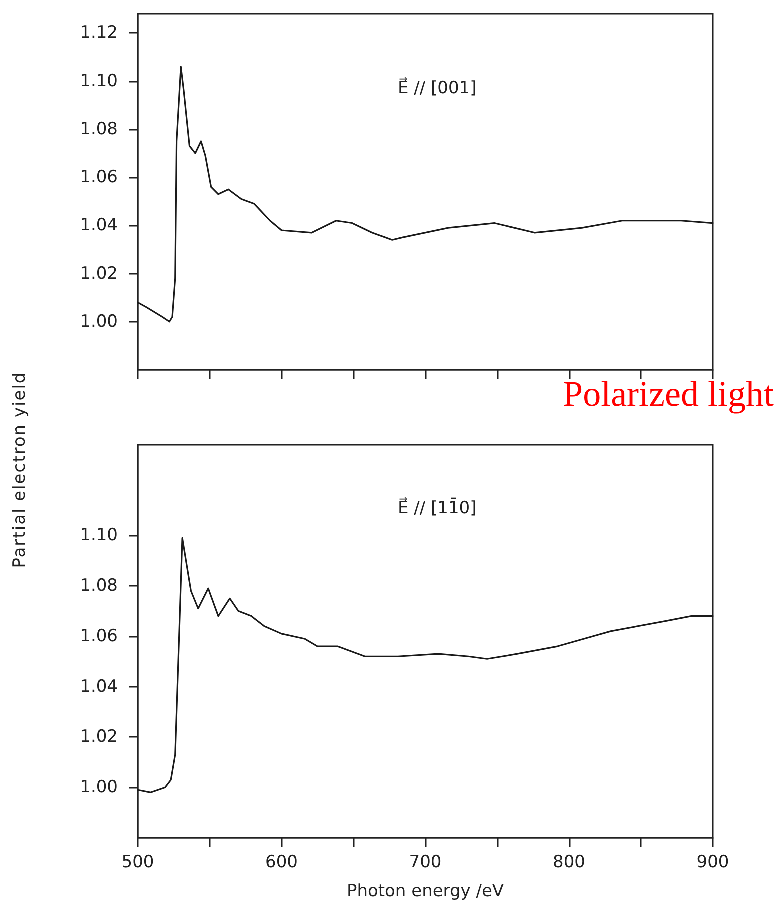 The width and height of the screenshot is (780, 913). I want to click on text: Polarized light, so click(668, 394).